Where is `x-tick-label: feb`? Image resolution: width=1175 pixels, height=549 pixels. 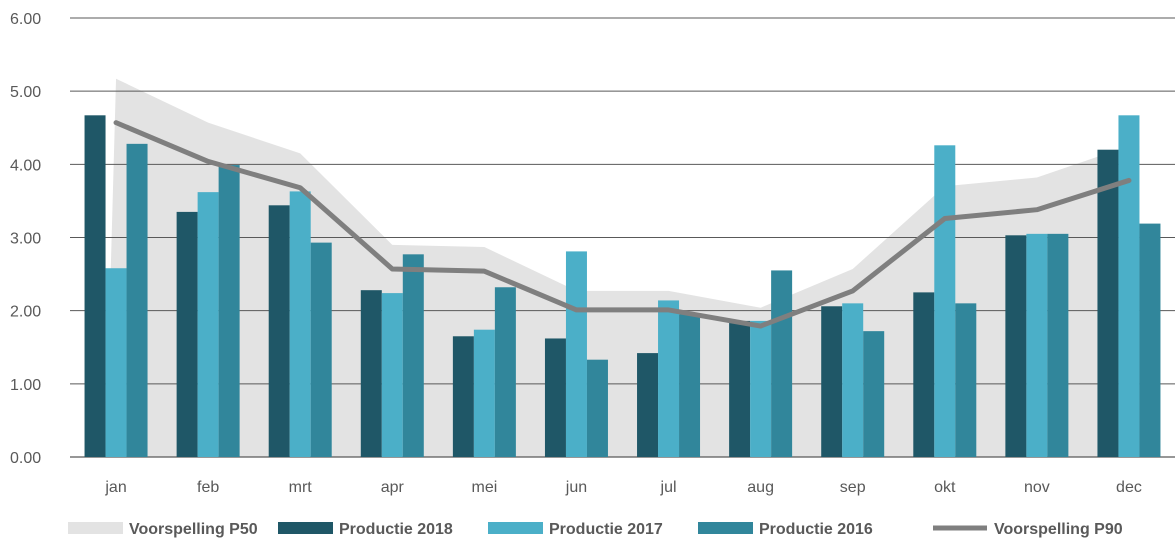
x-tick-label: feb is located at coordinates (208, 487).